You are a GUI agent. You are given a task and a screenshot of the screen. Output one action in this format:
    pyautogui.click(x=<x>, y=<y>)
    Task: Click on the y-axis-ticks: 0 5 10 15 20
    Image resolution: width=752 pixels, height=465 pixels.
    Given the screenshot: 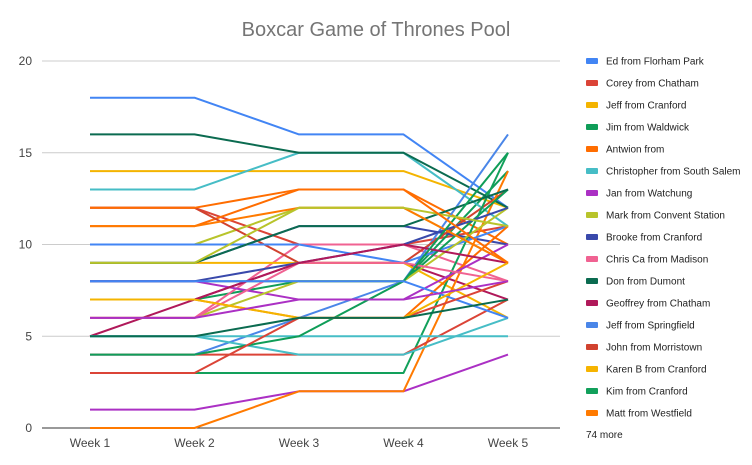 What is the action you would take?
    pyautogui.click(x=26, y=244)
    